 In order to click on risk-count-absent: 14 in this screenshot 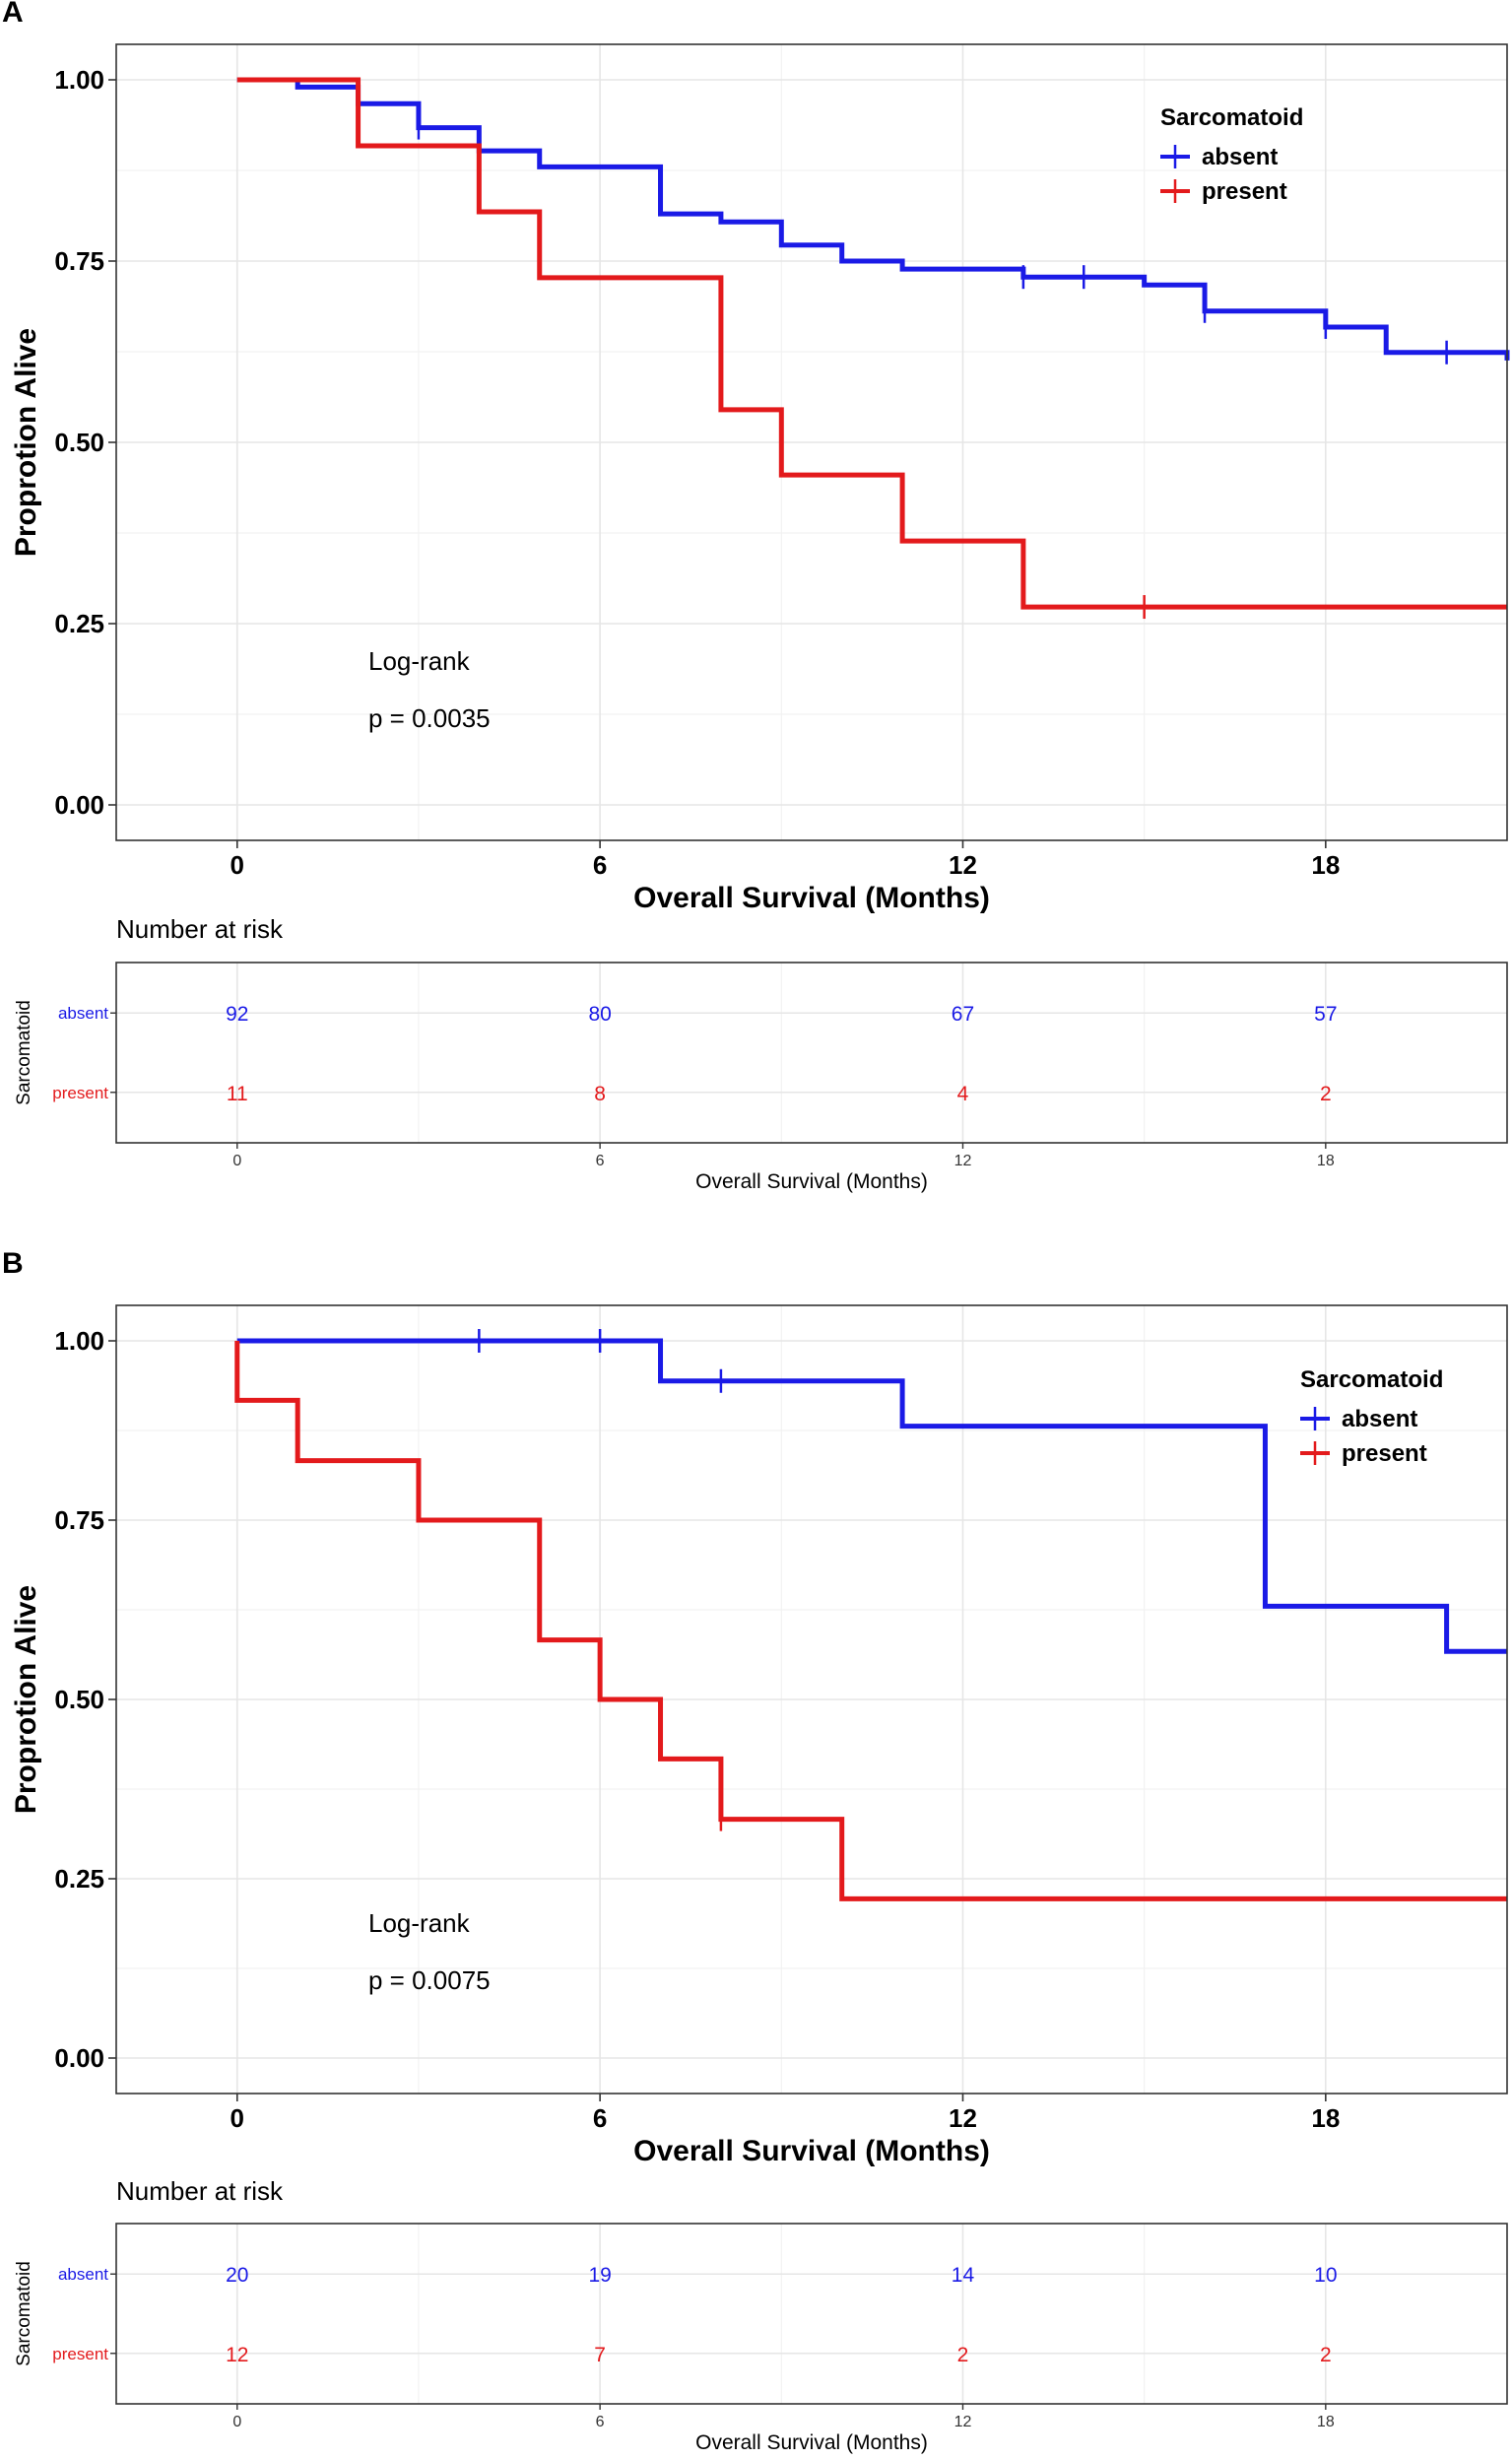, I will do `click(963, 2276)`.